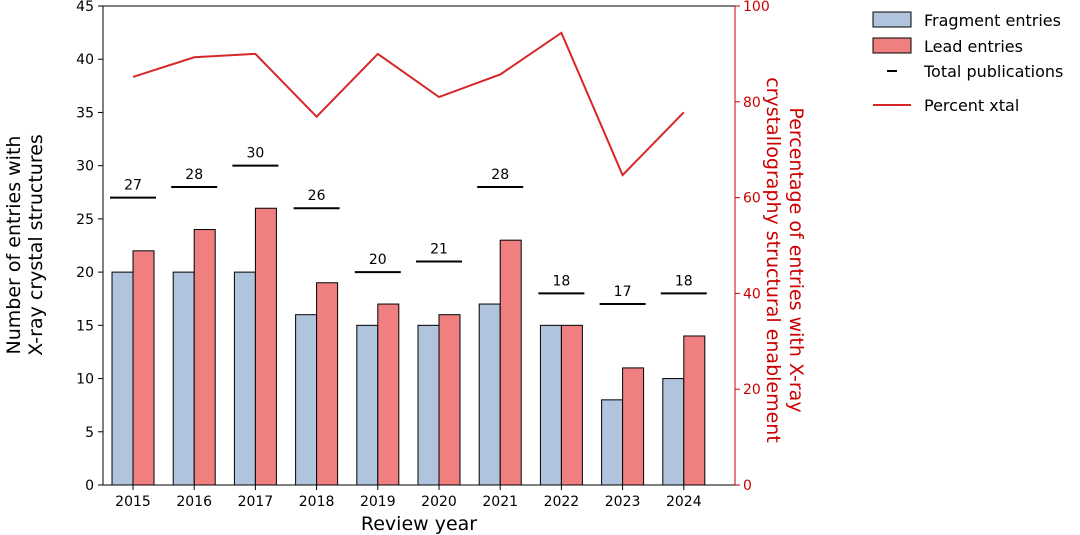 This screenshot has height=535, width=1080. What do you see at coordinates (367, 405) in the screenshot?
I see `bar-fragment-2019` at bounding box center [367, 405].